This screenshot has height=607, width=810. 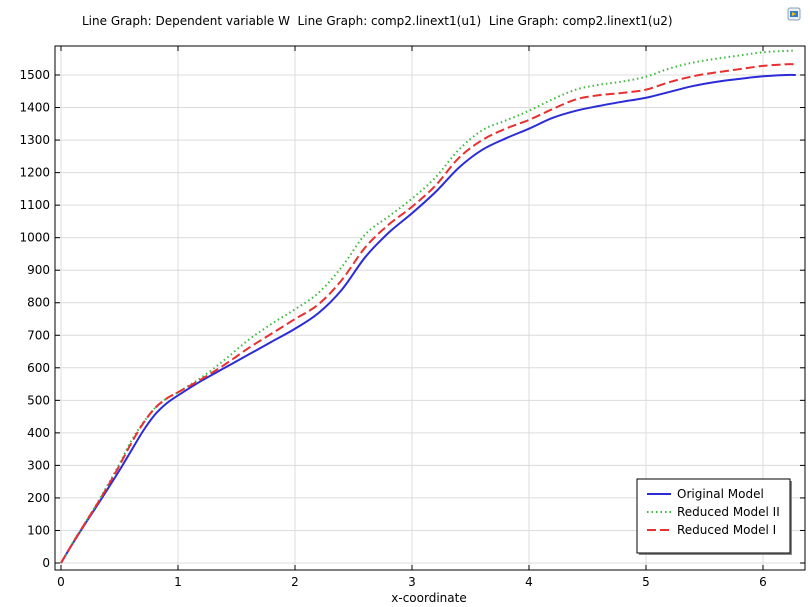 I want to click on y-tick-label: 300, so click(x=38, y=465).